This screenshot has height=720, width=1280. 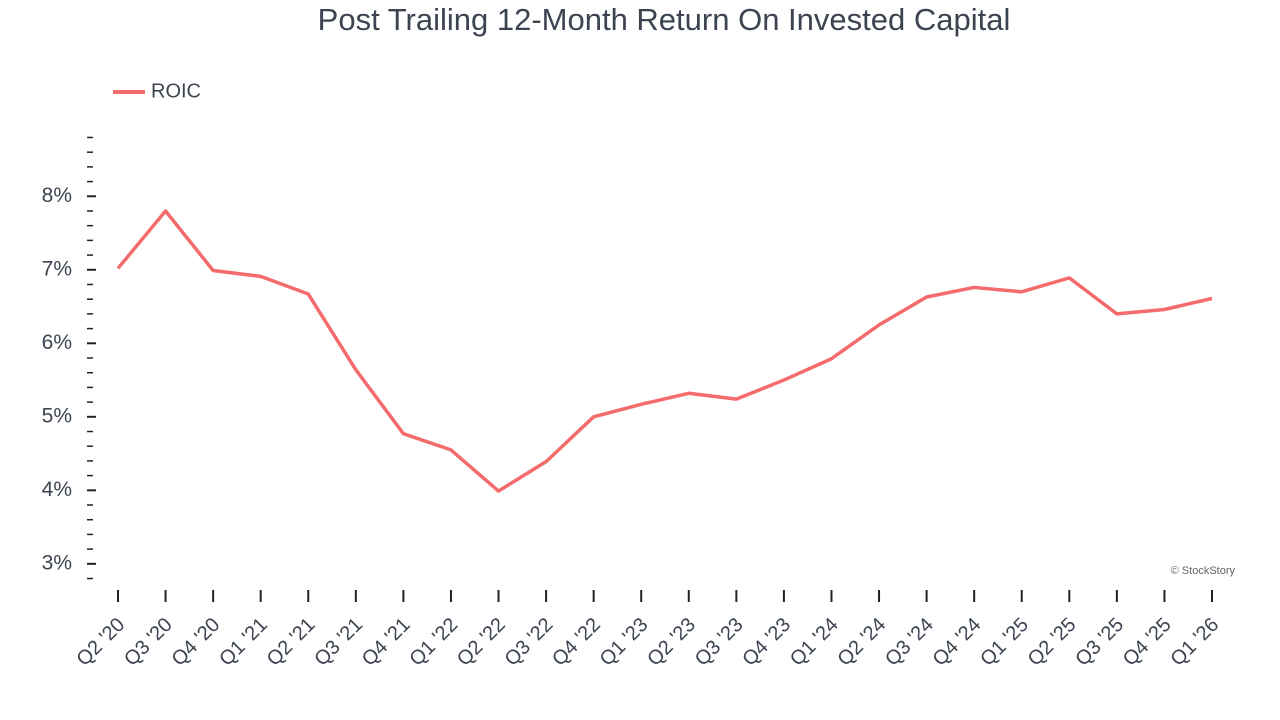 I want to click on x-tick-label: Q2 '22, so click(x=481, y=642).